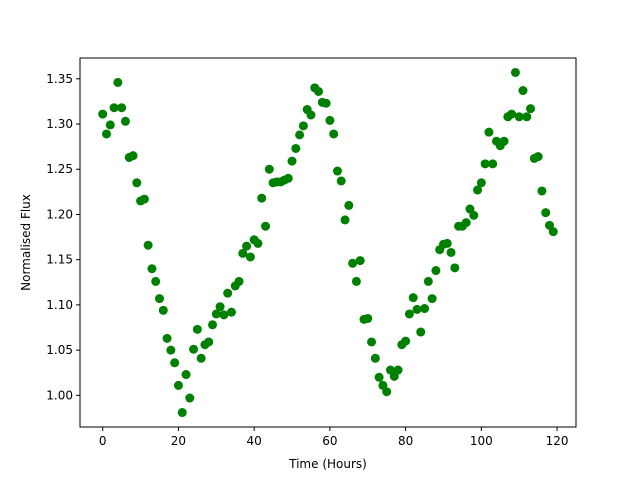 The image size is (640, 480). What do you see at coordinates (327, 464) in the screenshot?
I see `x-axis-label: Time (Hours)` at bounding box center [327, 464].